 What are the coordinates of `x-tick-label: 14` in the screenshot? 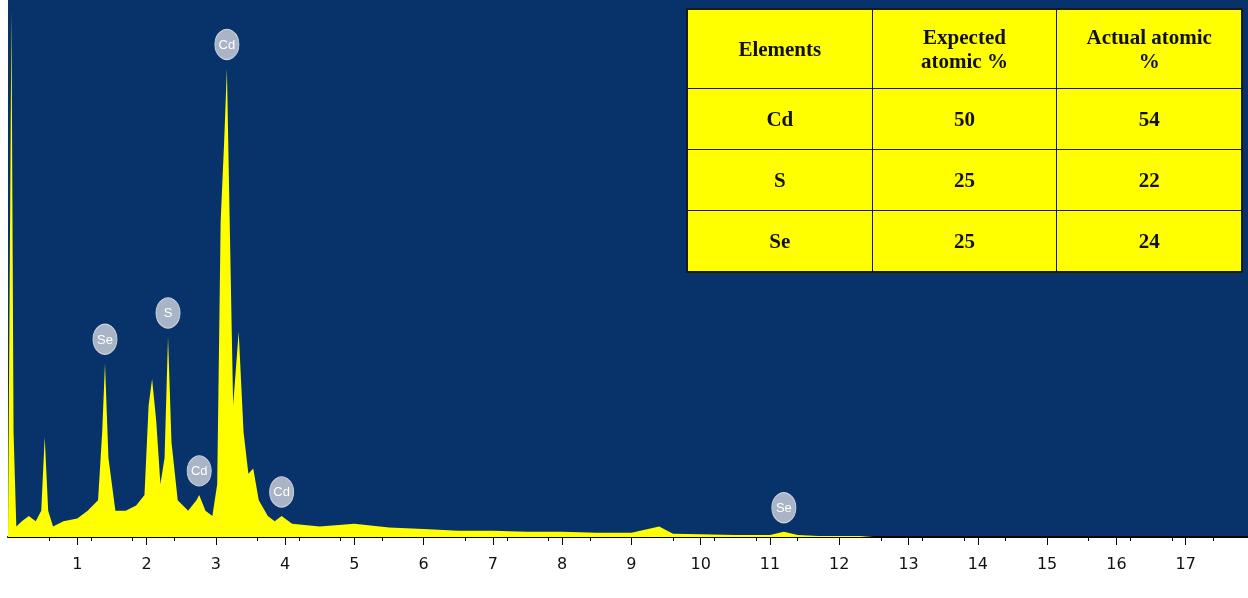 It's located at (978, 563).